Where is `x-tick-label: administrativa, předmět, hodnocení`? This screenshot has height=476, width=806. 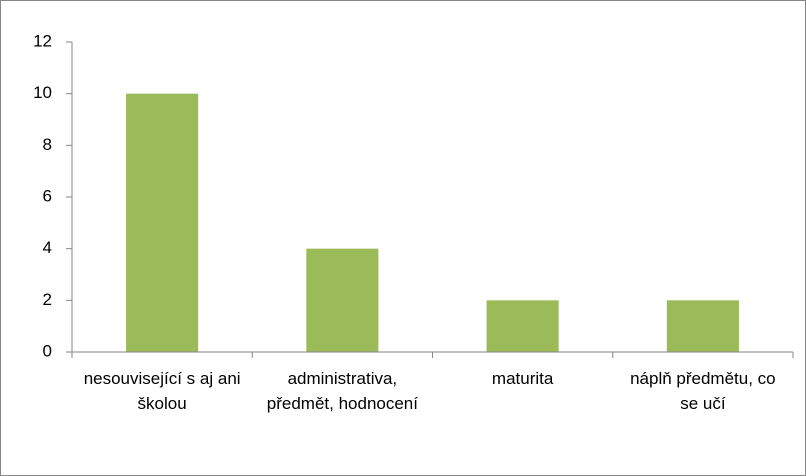
x-tick-label: administrativa, předmět, hodnocení is located at coordinates (342, 391).